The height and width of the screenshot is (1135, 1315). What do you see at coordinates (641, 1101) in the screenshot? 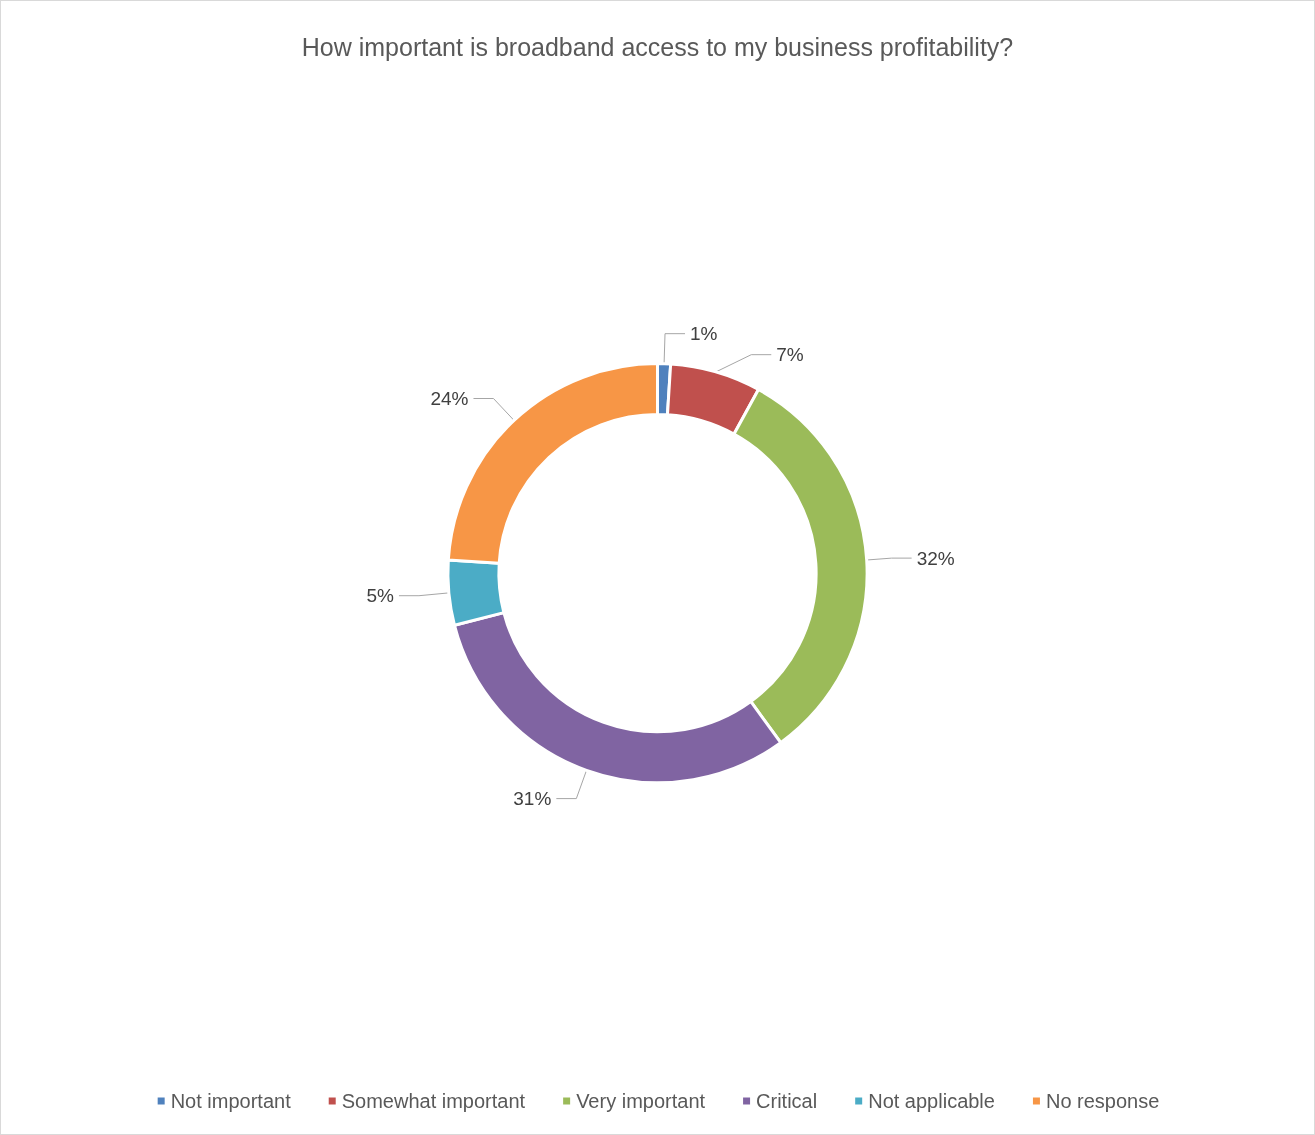
I see `legend-label: Very important` at bounding box center [641, 1101].